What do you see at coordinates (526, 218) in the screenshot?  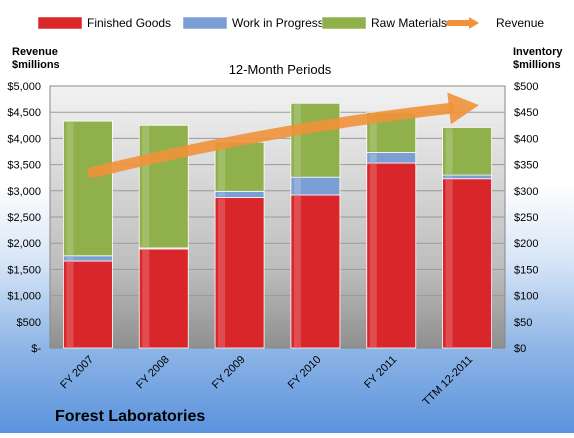 I see `y-right-tick-label: $250` at bounding box center [526, 218].